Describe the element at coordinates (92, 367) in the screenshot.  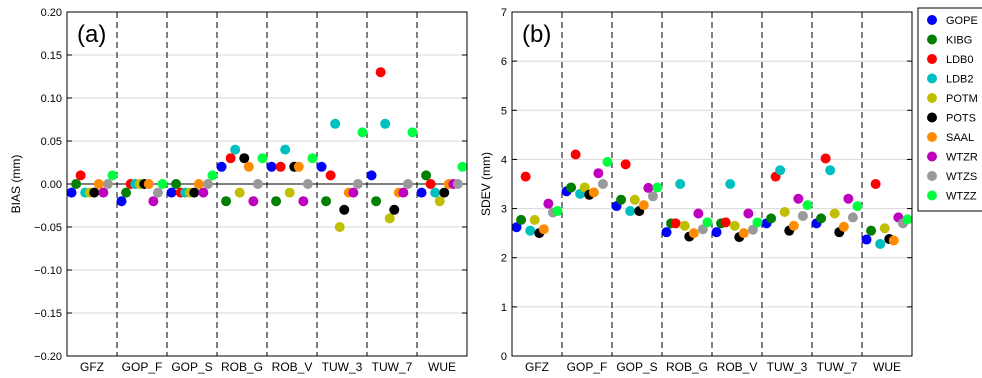
I see `x-tick-label: GFZ` at that location.